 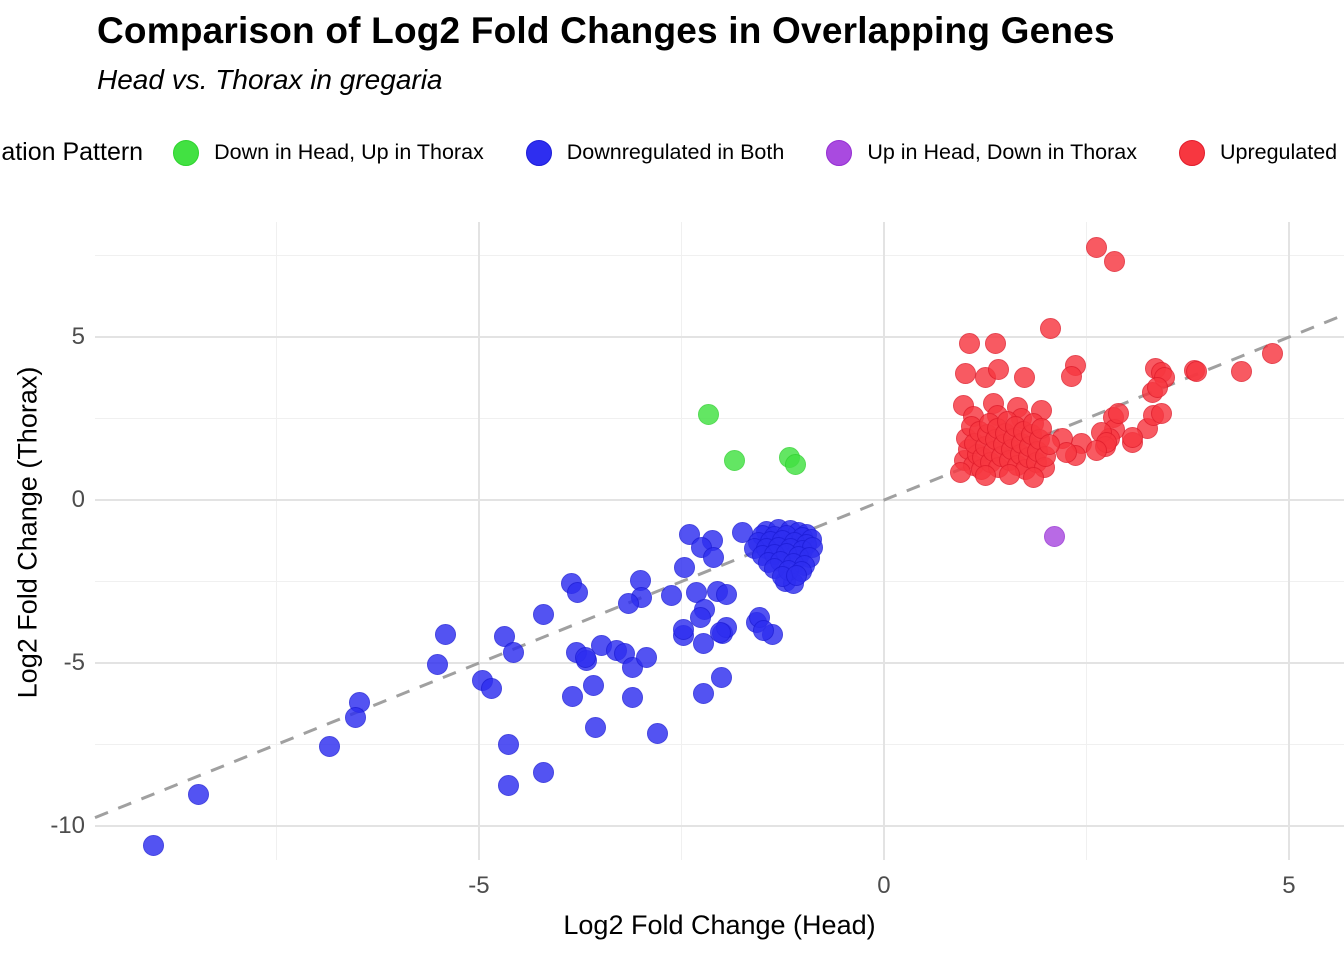 What do you see at coordinates (67, 826) in the screenshot?
I see `y-tick-label: -10` at bounding box center [67, 826].